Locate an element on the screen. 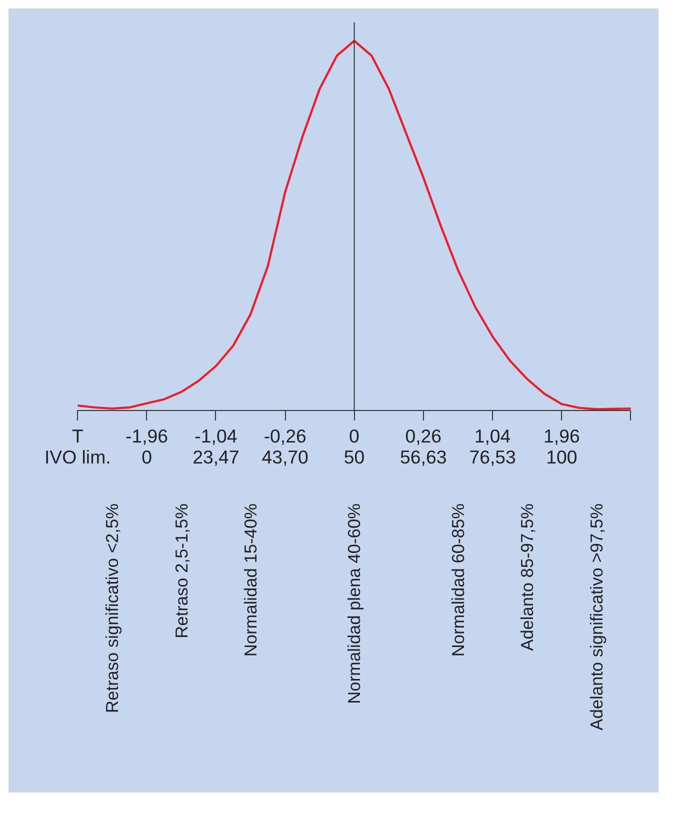 The image size is (676, 817). text: Adelanto significativo >97,5% is located at coordinates (596, 617).